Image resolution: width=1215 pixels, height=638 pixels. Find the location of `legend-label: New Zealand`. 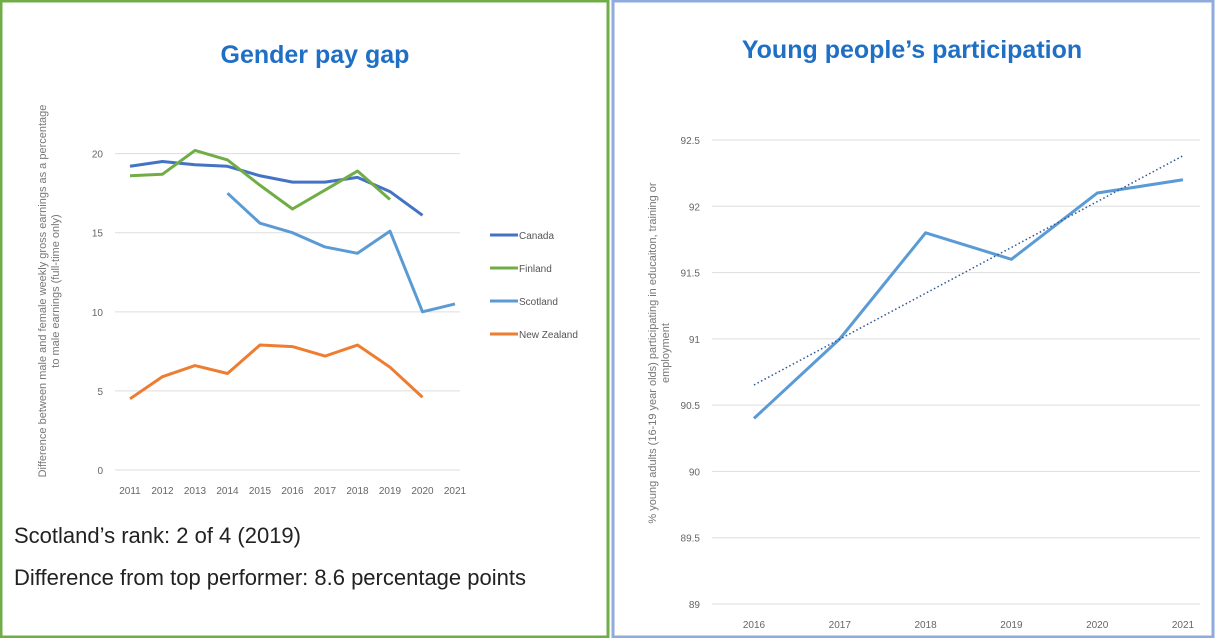

legend-label: New Zealand is located at coordinates (548, 335).